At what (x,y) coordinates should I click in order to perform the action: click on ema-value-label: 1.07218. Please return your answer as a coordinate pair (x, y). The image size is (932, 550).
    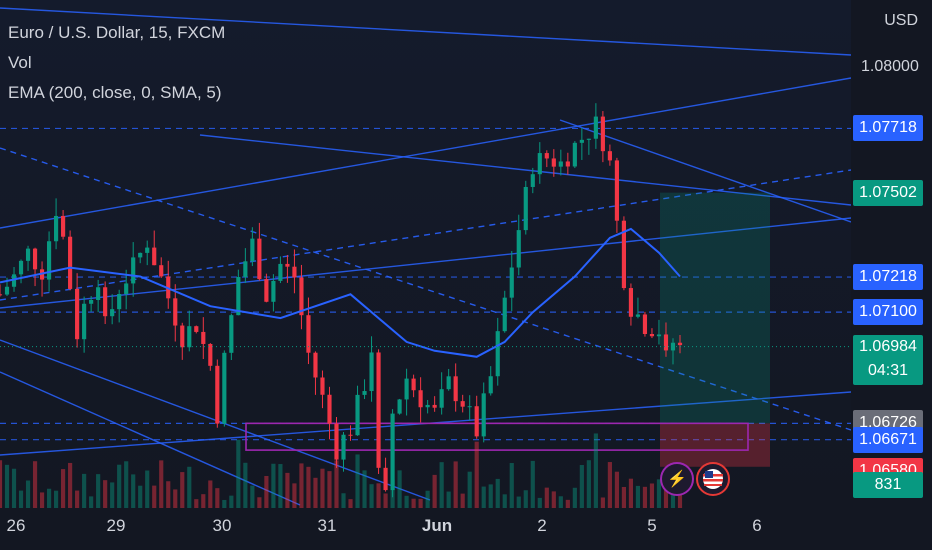
    Looking at the image, I should click on (888, 277).